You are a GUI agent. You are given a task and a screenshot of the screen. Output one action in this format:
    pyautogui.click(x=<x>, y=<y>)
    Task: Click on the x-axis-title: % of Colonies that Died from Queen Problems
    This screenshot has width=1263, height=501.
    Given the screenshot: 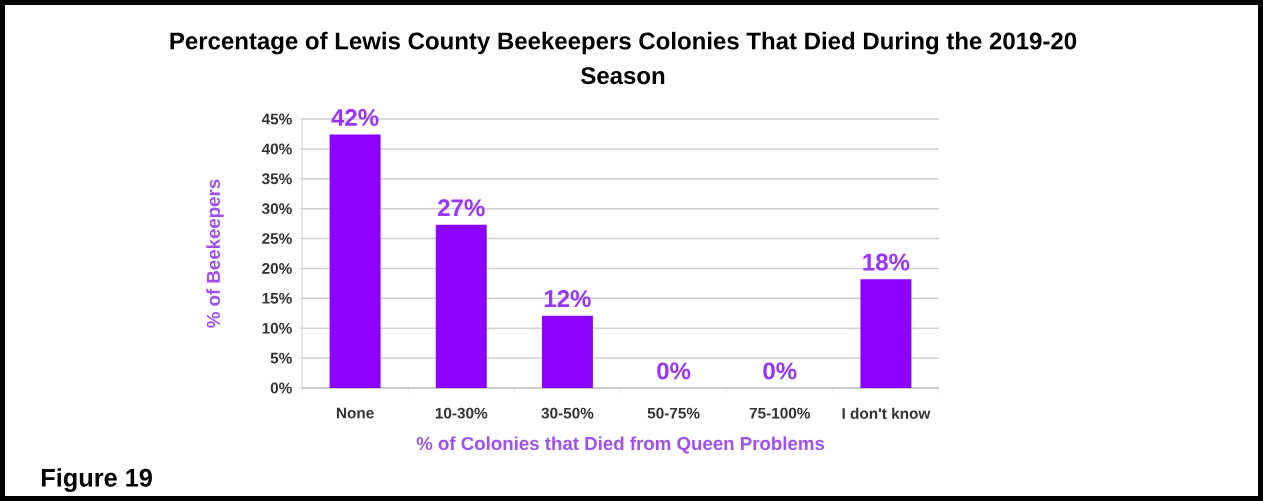 What is the action you would take?
    pyautogui.click(x=620, y=445)
    